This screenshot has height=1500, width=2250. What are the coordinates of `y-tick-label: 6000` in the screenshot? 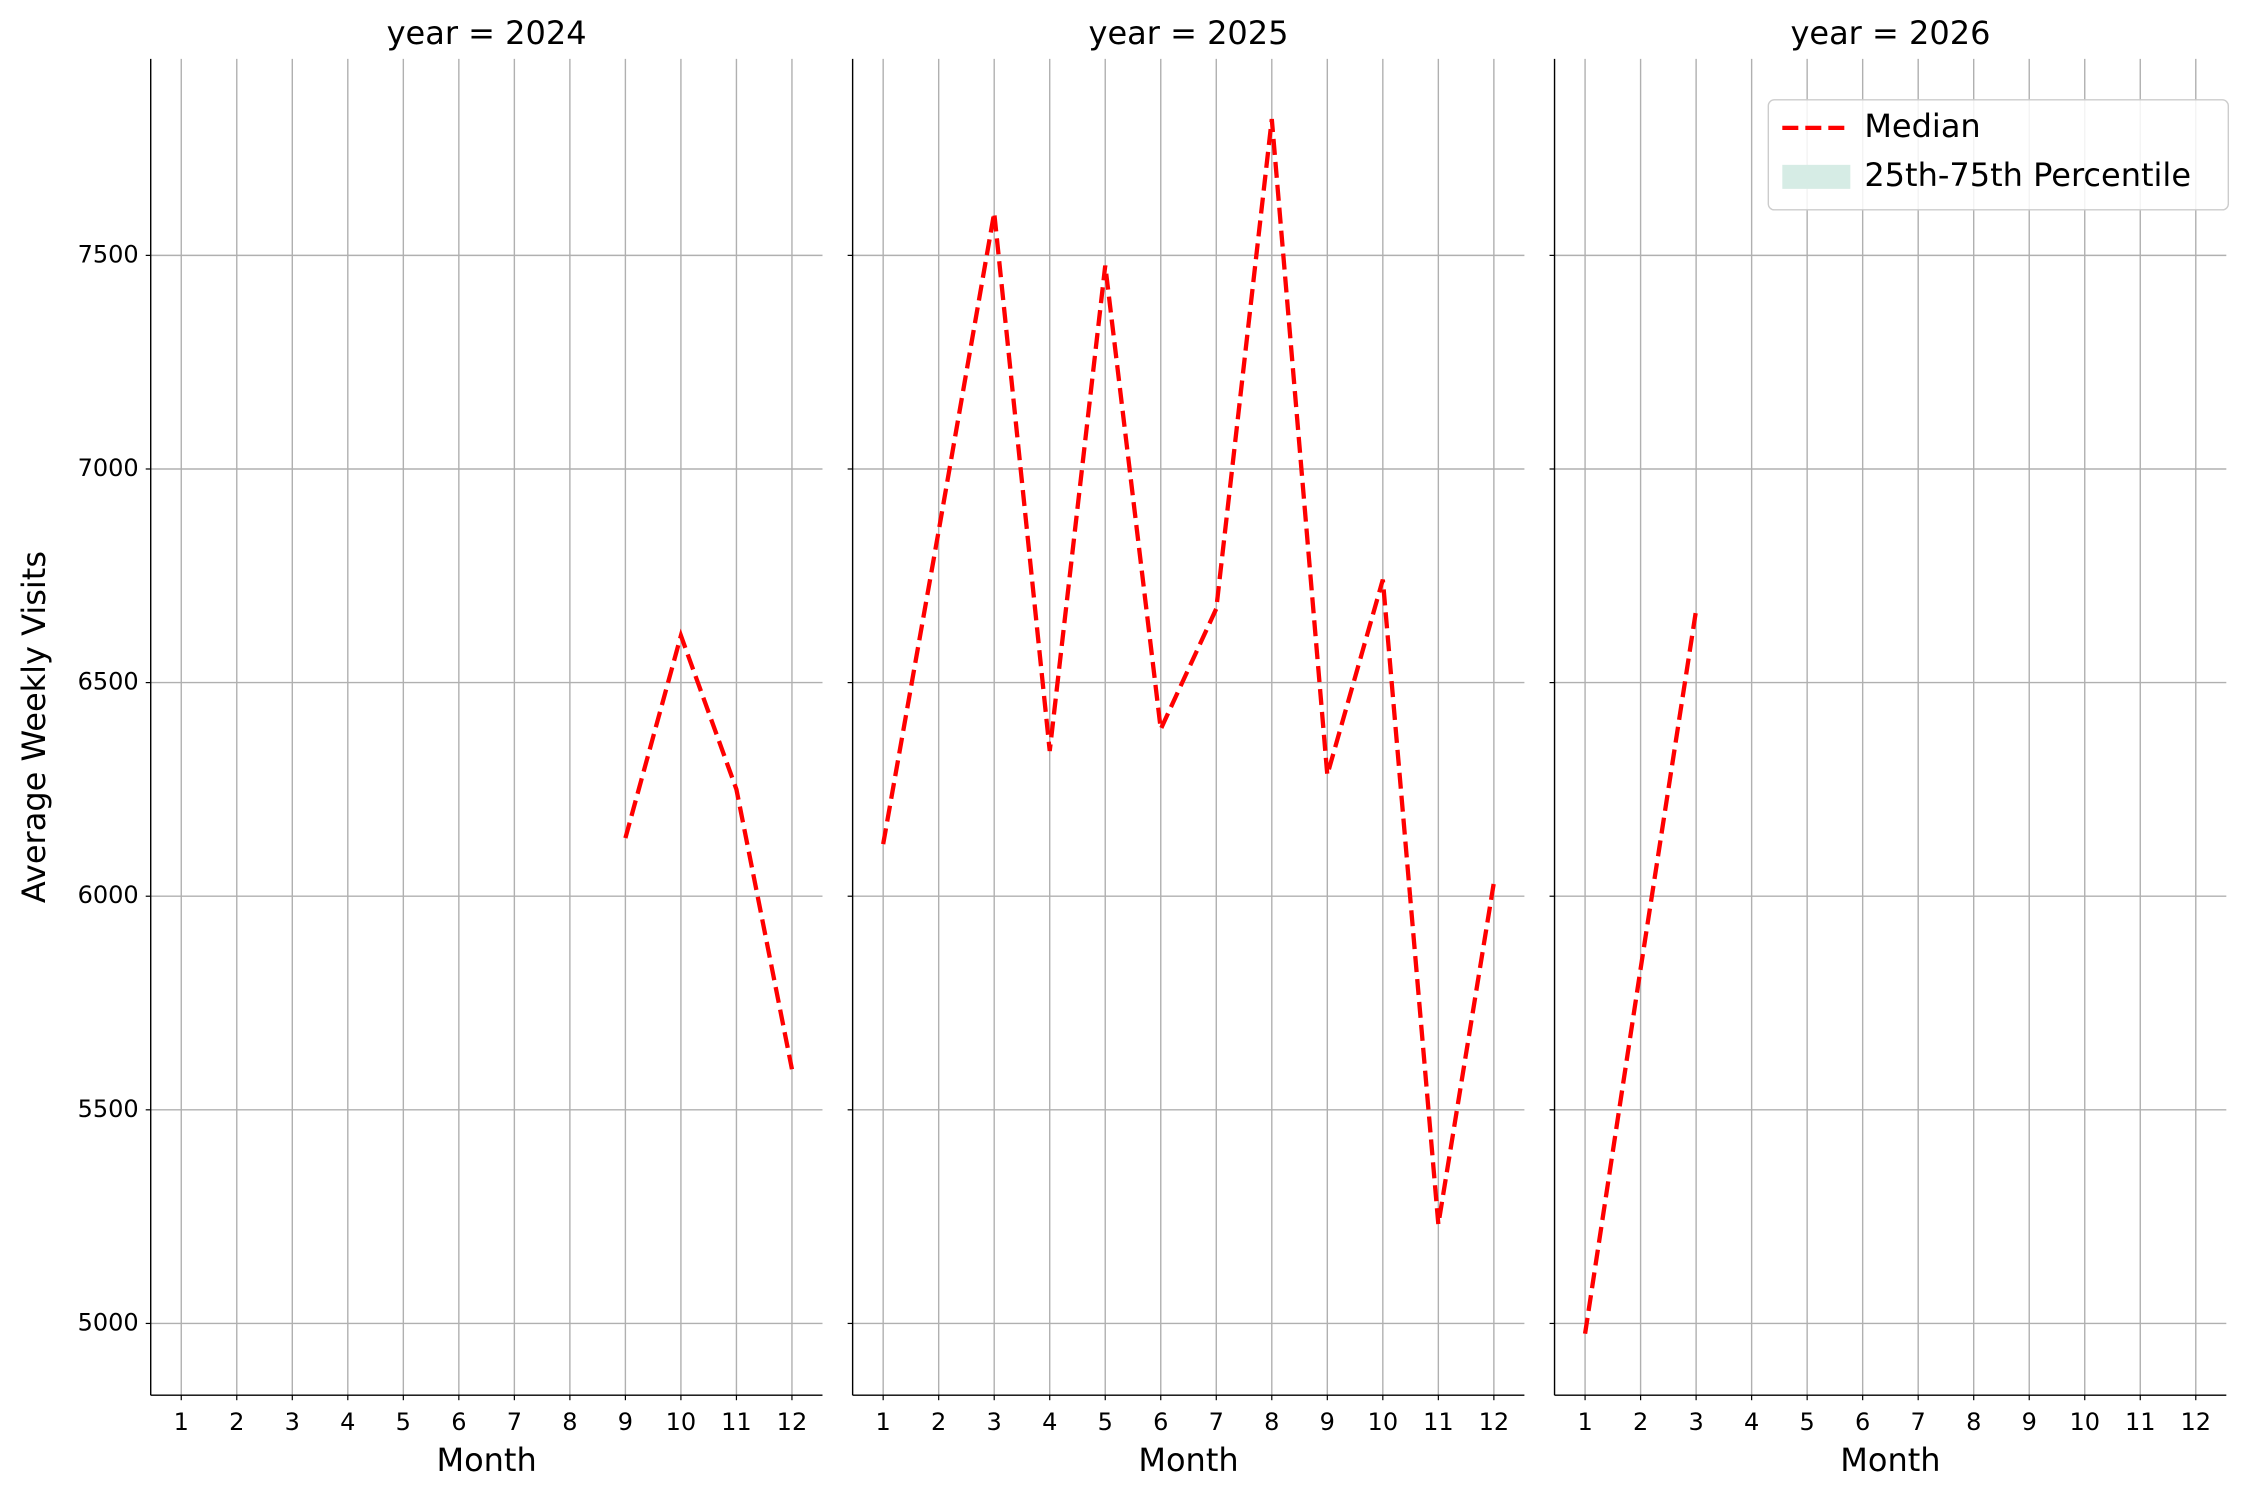 It's located at (108, 895).